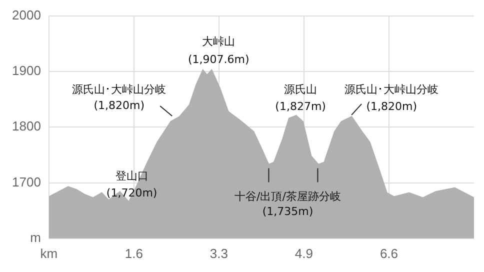 The height and width of the screenshot is (272, 484). What do you see at coordinates (26, 14) in the screenshot?
I see `y-tick-label: 2000` at bounding box center [26, 14].